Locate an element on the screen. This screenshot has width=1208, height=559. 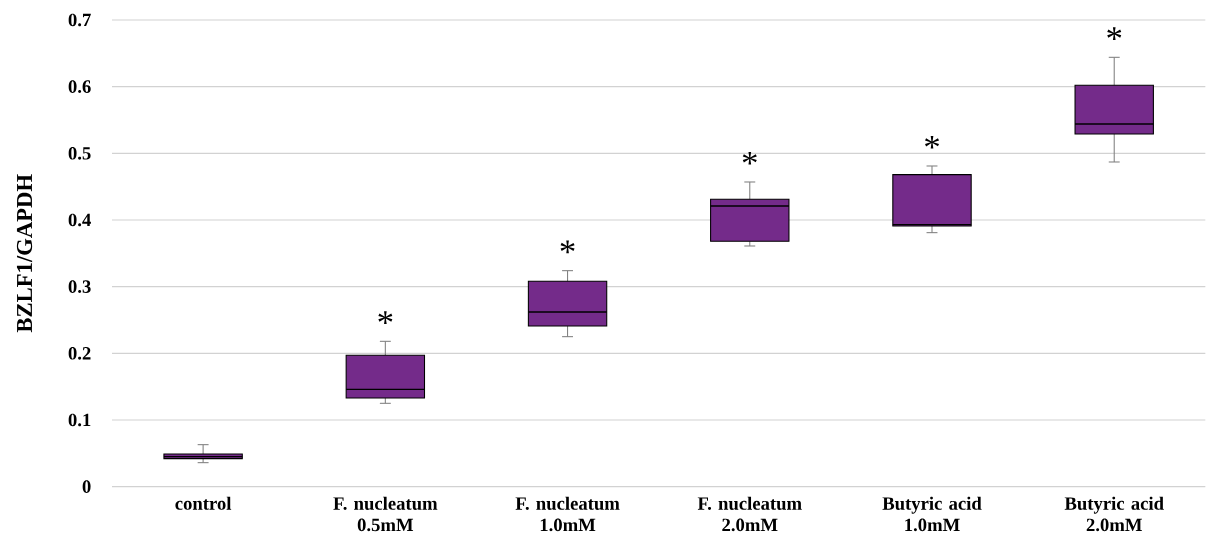
x-tick-label: F. nucleatum 0.5mM is located at coordinates (385, 514).